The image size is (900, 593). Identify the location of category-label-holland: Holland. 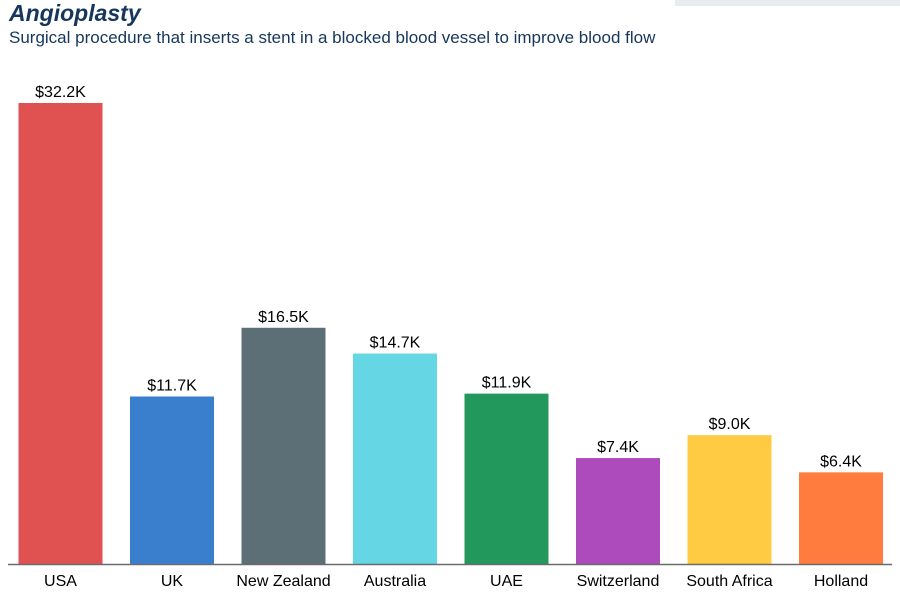
(841, 581).